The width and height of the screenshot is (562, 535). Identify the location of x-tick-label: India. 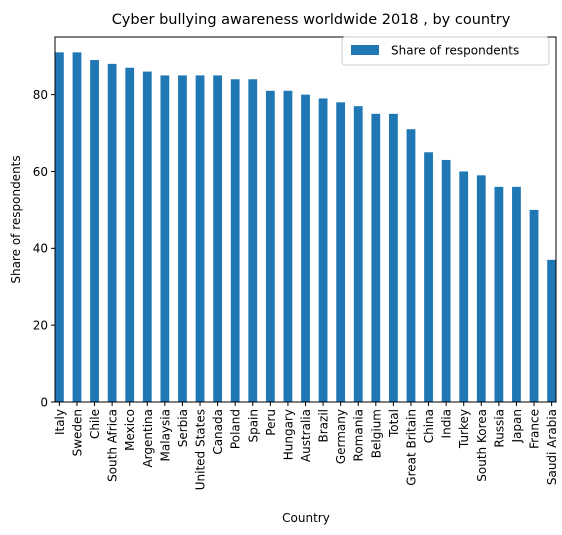
(447, 423).